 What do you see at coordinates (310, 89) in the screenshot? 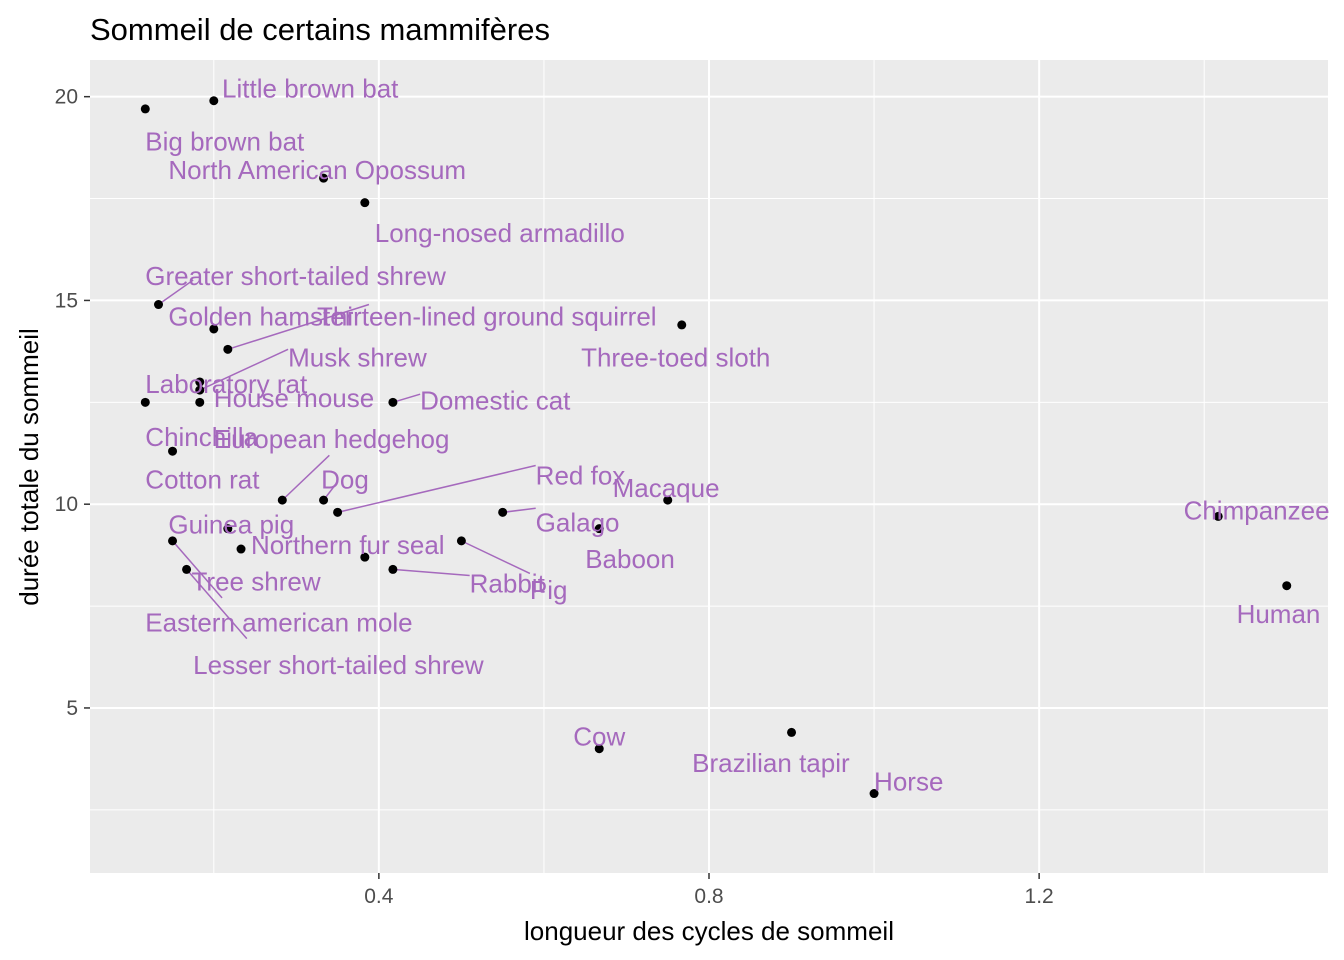
I see `point-label: Little brown bat` at bounding box center [310, 89].